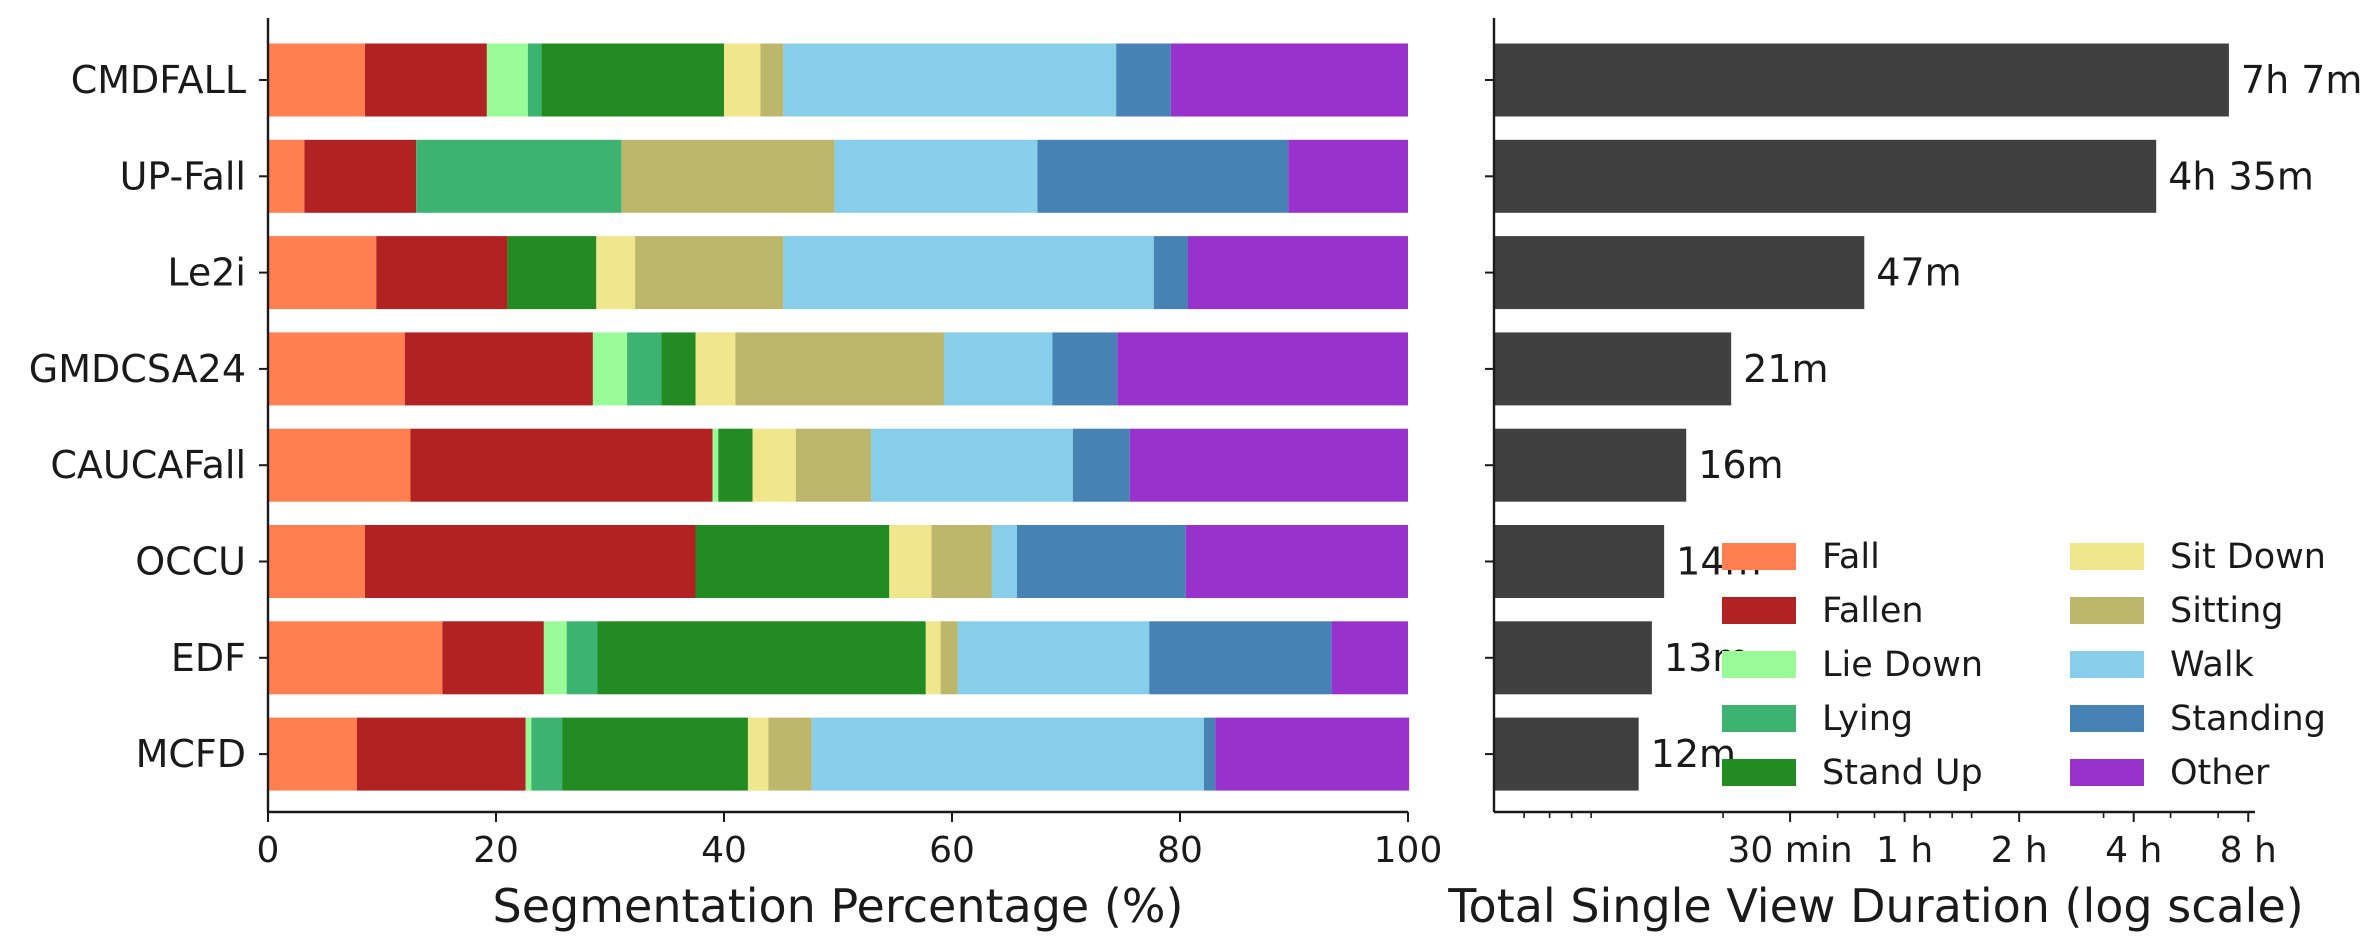 This screenshot has width=2366, height=947. What do you see at coordinates (2248, 719) in the screenshot?
I see `legend-label-standing: Standing` at bounding box center [2248, 719].